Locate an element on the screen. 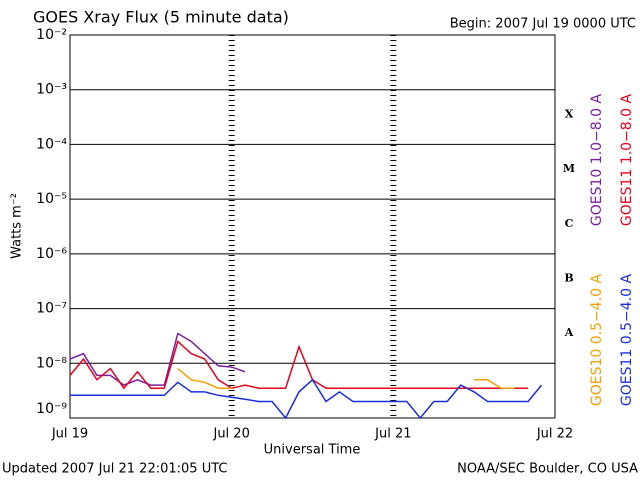  x-tick-label: Jul 19 is located at coordinates (69, 434).